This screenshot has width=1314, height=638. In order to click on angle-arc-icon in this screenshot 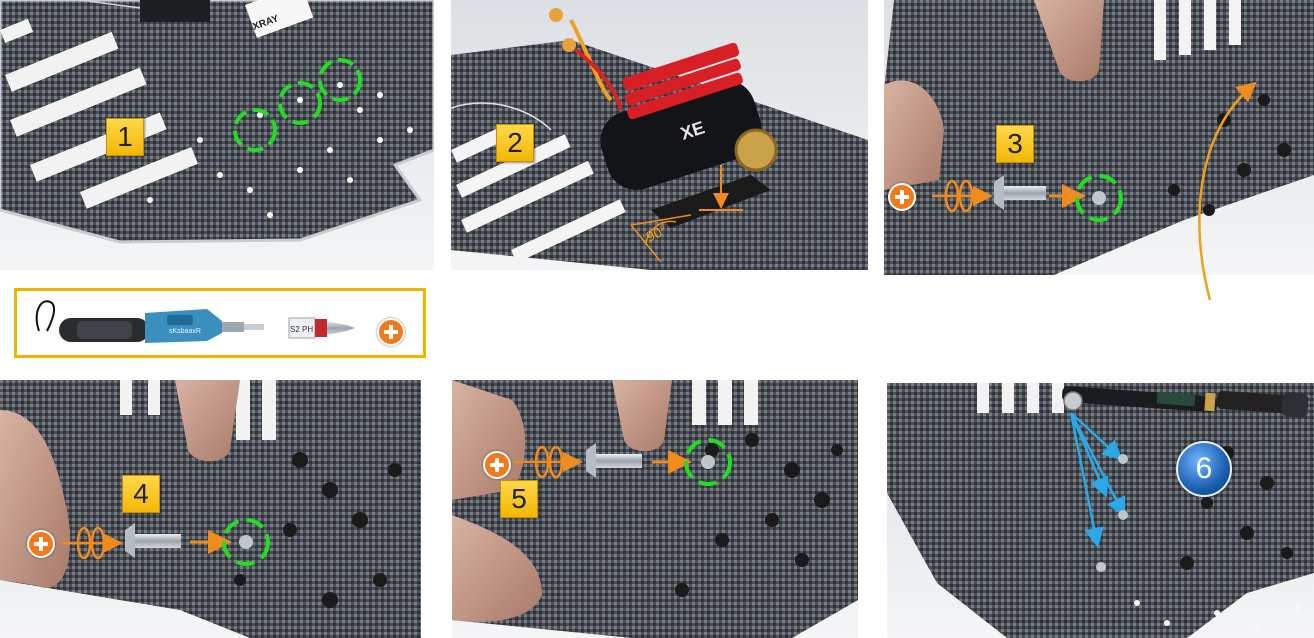, I will do `click(661, 233)`.